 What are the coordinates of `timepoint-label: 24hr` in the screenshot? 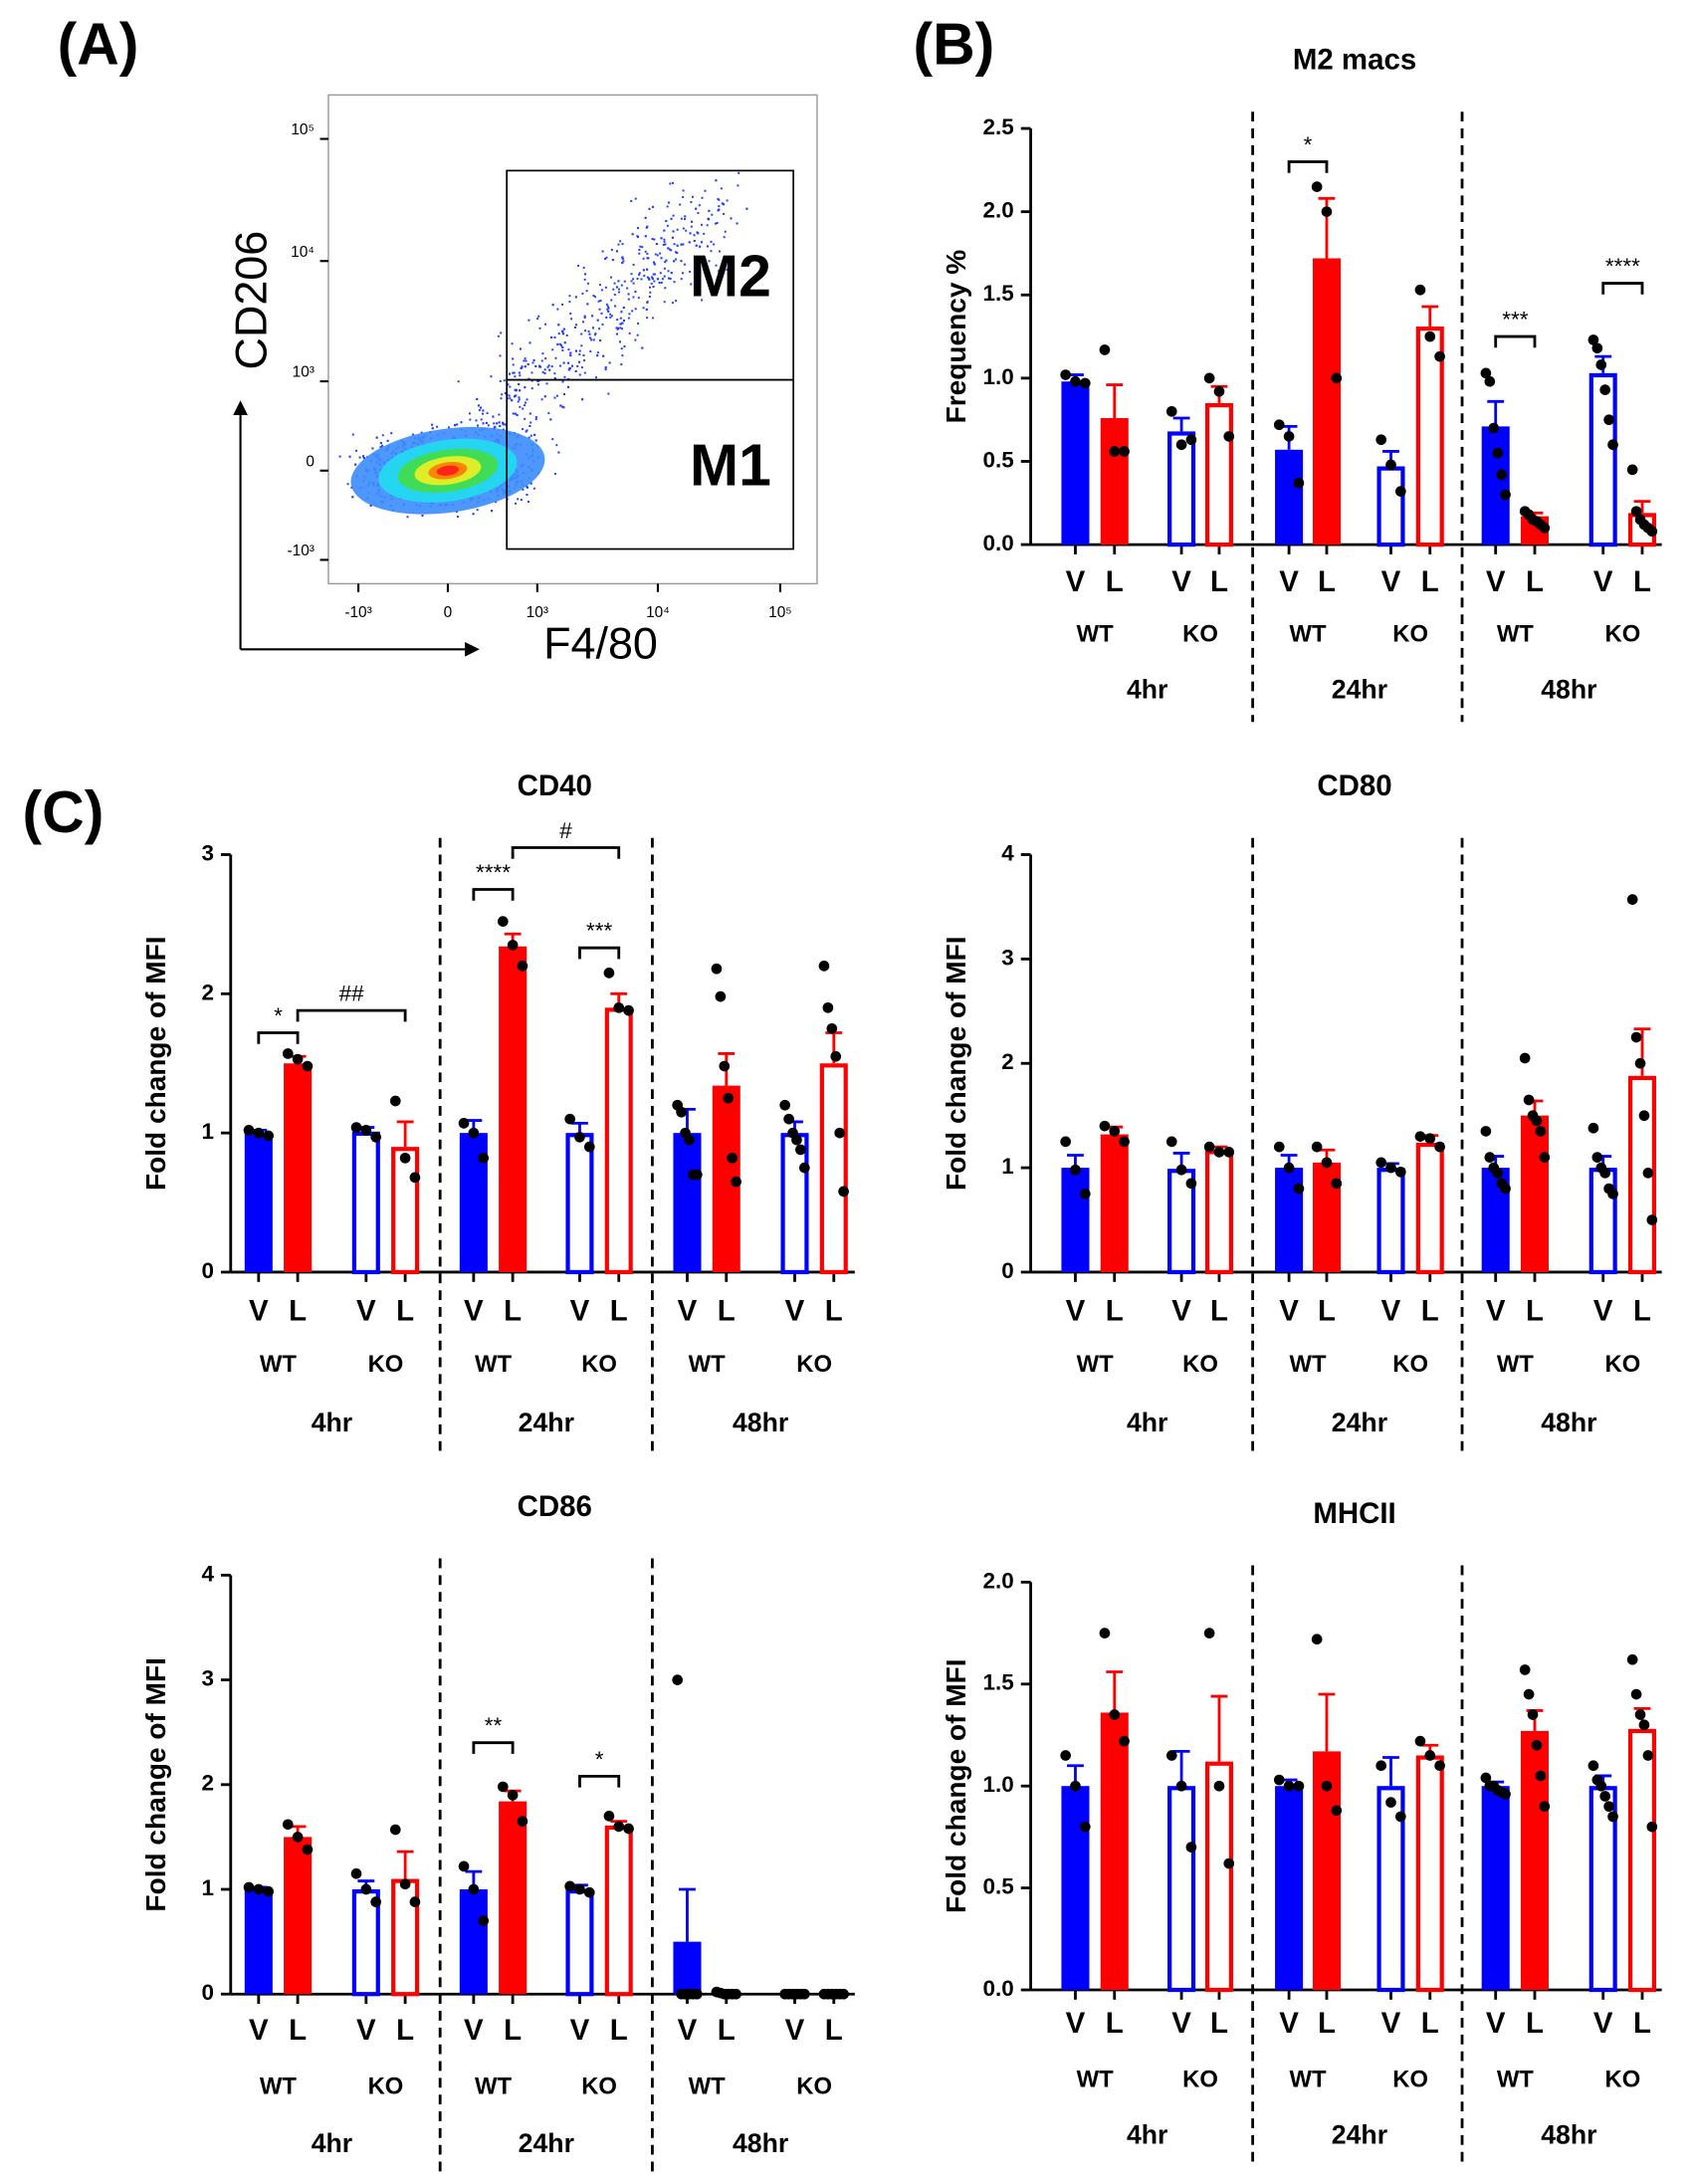 It's located at (1359, 689).